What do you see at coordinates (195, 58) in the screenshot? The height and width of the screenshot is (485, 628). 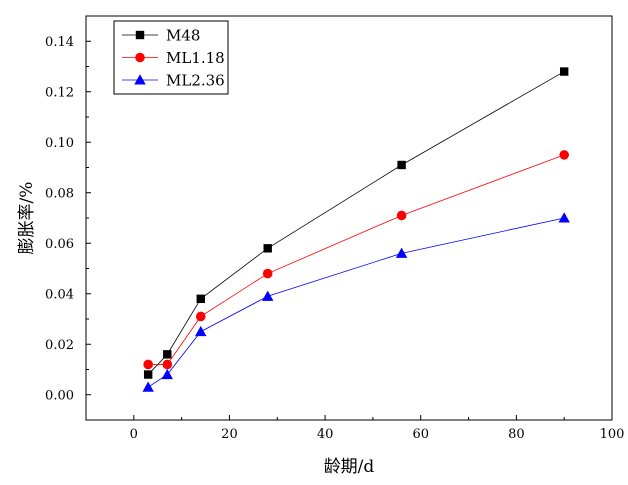 I see `legend-label: ML1.18` at bounding box center [195, 58].